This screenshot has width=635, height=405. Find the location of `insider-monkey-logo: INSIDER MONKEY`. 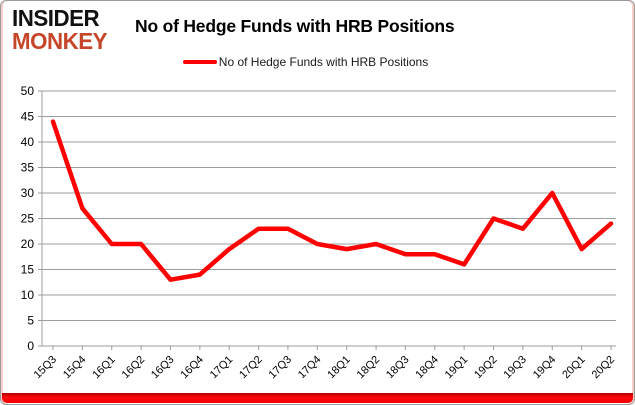

insider-monkey-logo: INSIDER MONKEY is located at coordinates (59, 29).